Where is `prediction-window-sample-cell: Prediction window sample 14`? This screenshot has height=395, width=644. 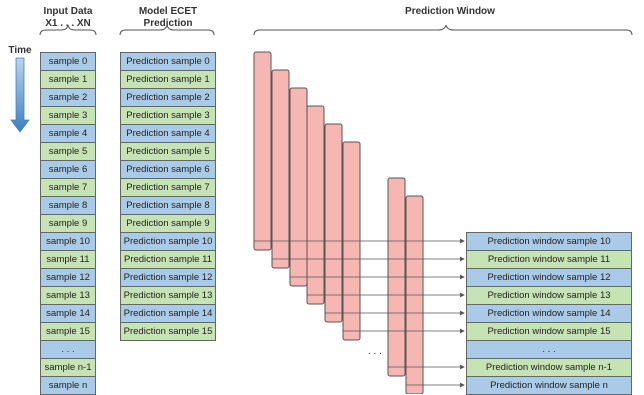 prediction-window-sample-cell: Prediction window sample 14 is located at coordinates (549, 313).